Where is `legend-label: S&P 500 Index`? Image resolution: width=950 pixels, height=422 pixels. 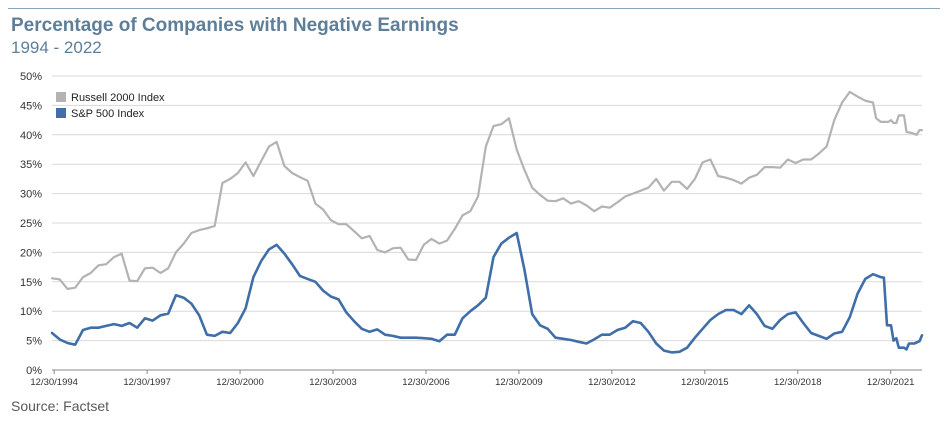 legend-label: S&P 500 Index is located at coordinates (108, 114).